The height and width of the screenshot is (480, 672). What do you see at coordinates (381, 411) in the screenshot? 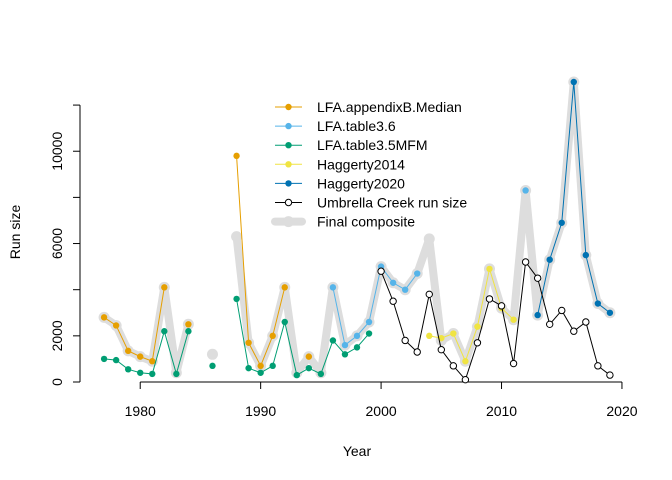
I see `x-tick-label: 2000` at bounding box center [381, 411].